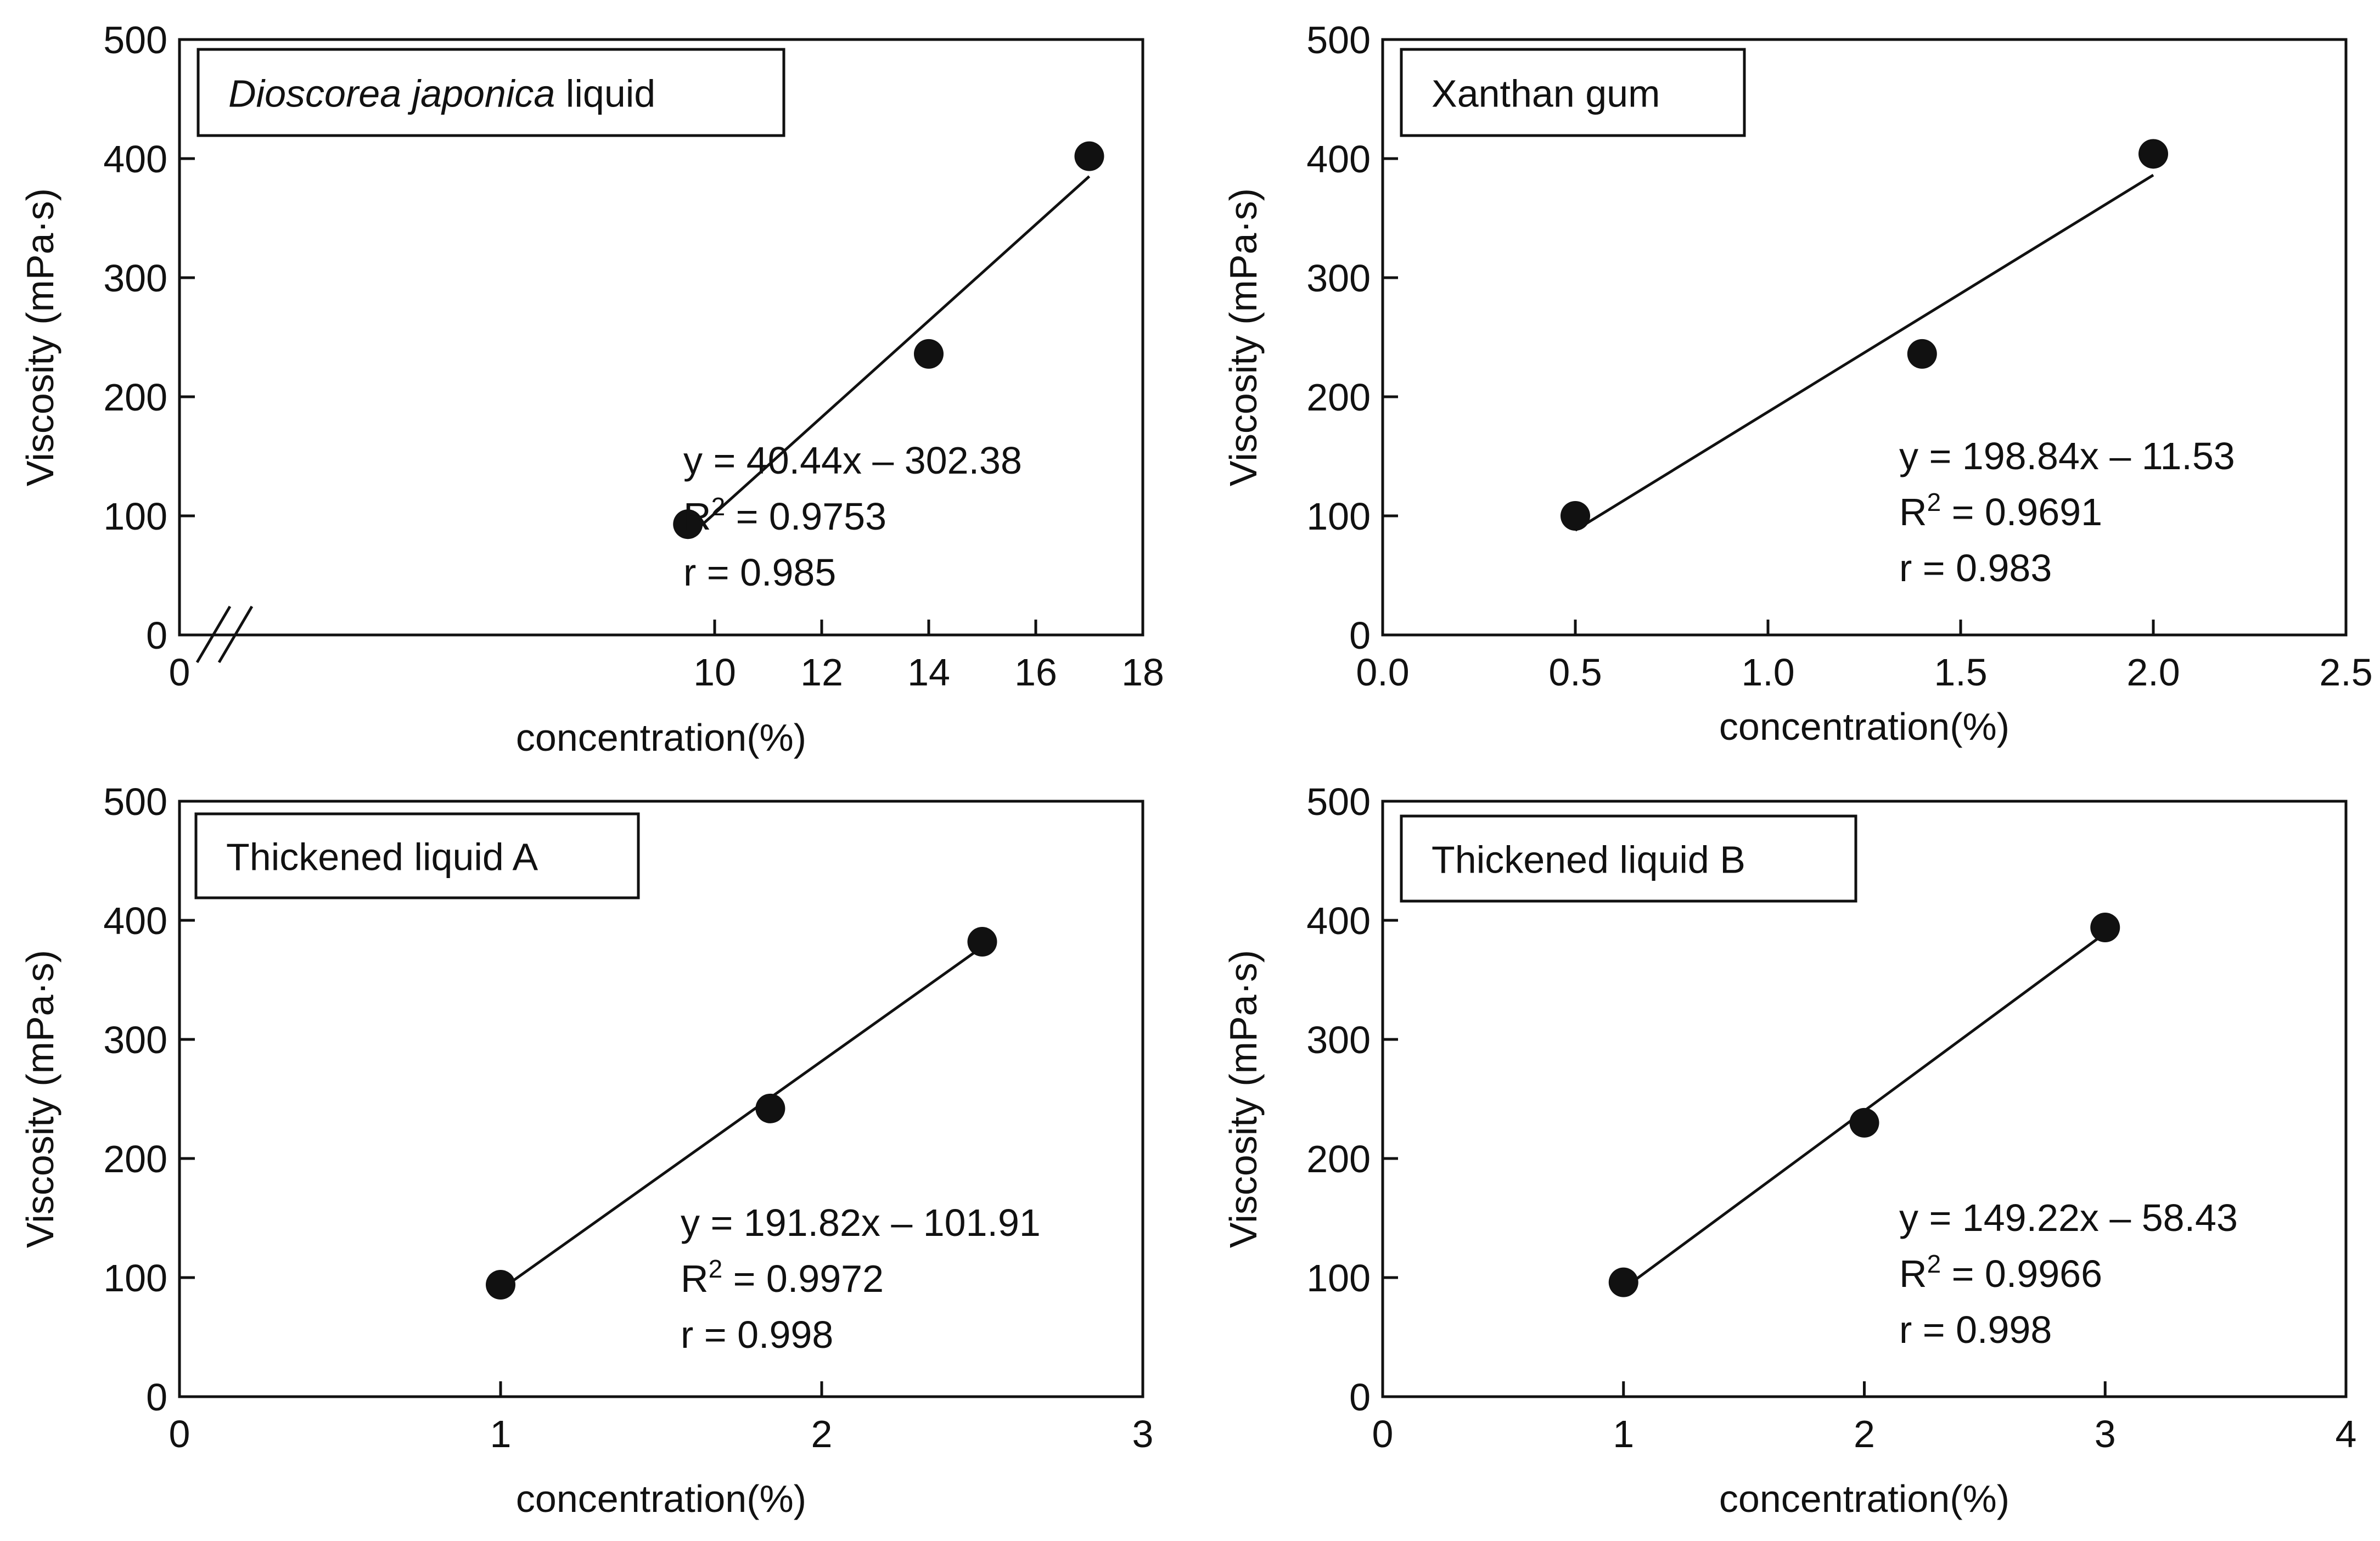 This screenshot has height=1541, width=2380. Describe the element at coordinates (714, 673) in the screenshot. I see `x-tick-label: 10` at that location.